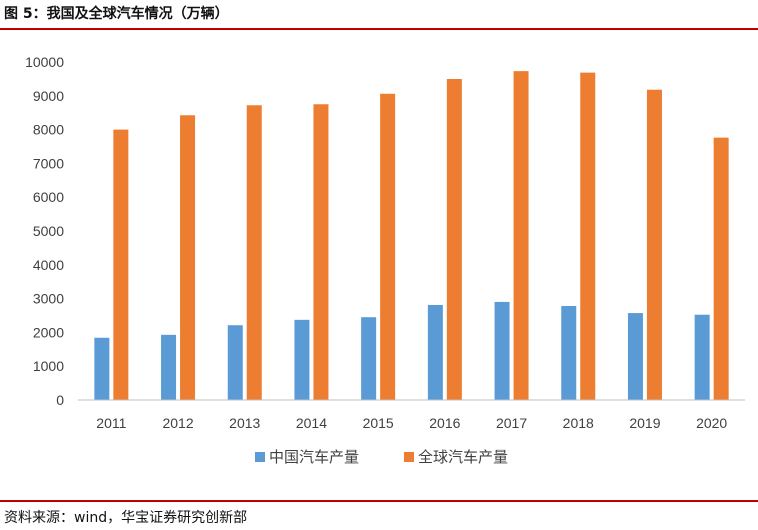  What do you see at coordinates (311, 423) in the screenshot?
I see `x-tick-label: 2014` at bounding box center [311, 423].